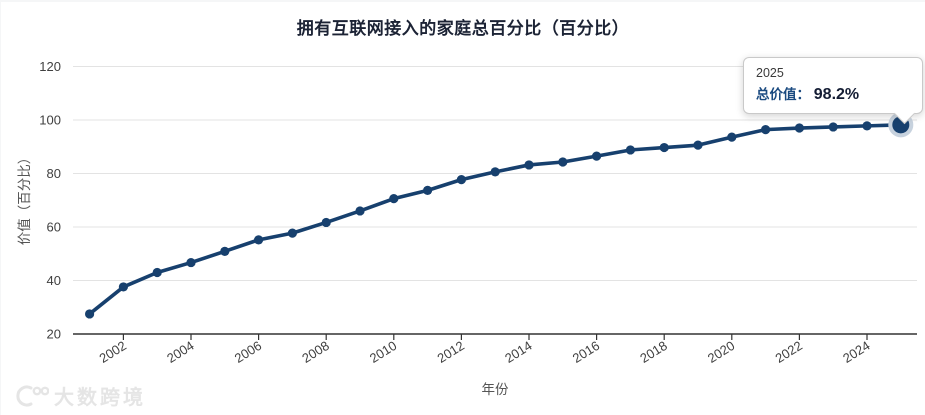 This screenshot has width=925, height=415. Describe the element at coordinates (50, 66) in the screenshot. I see `y-tick-label: 120` at that location.